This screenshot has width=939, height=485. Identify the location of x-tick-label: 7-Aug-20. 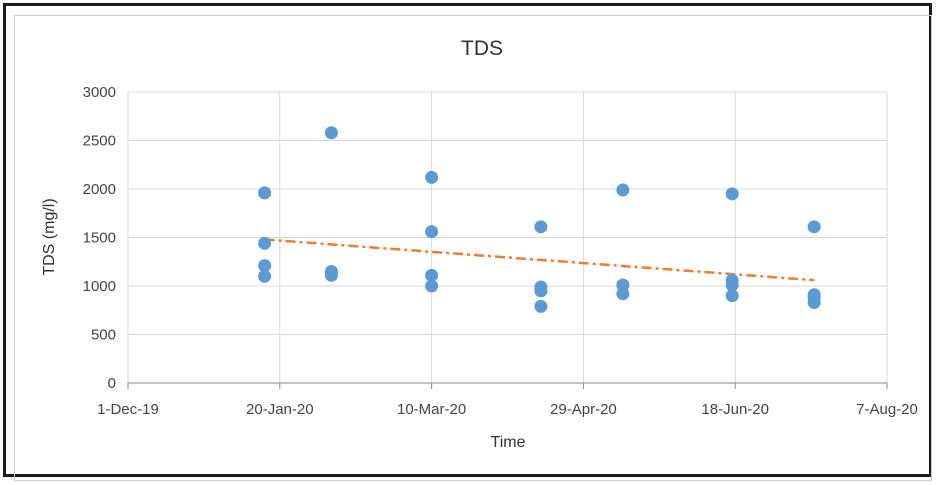
(887, 409).